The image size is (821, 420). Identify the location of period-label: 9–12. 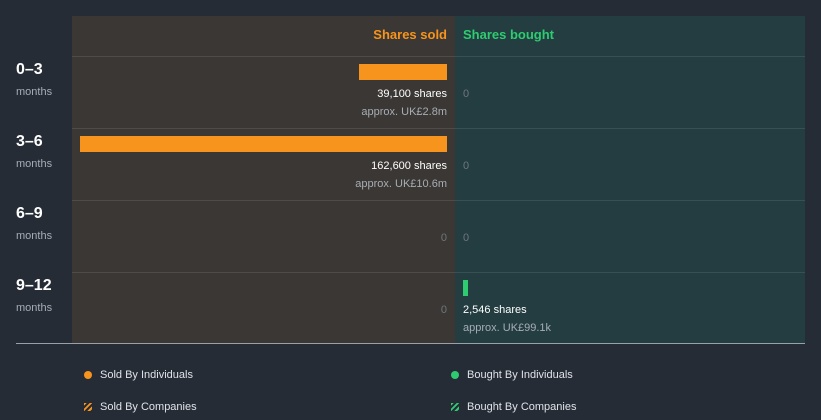
(34, 285).